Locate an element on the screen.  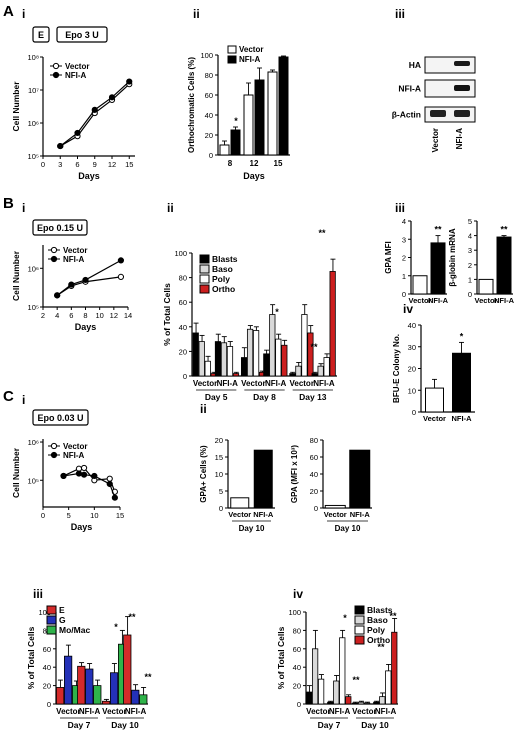
Cii_b-ytick-label: 60 is located at coordinates (314, 457).